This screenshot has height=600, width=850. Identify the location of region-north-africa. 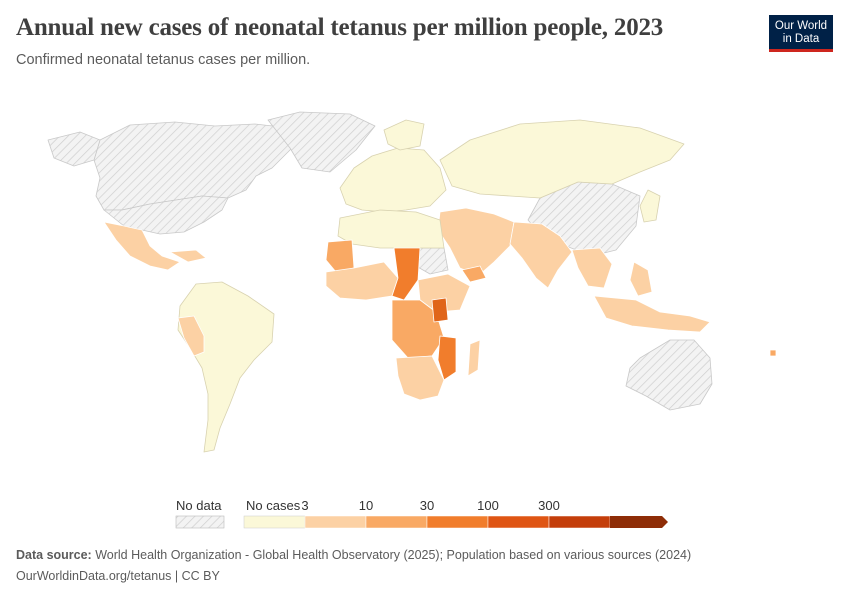
(391, 229).